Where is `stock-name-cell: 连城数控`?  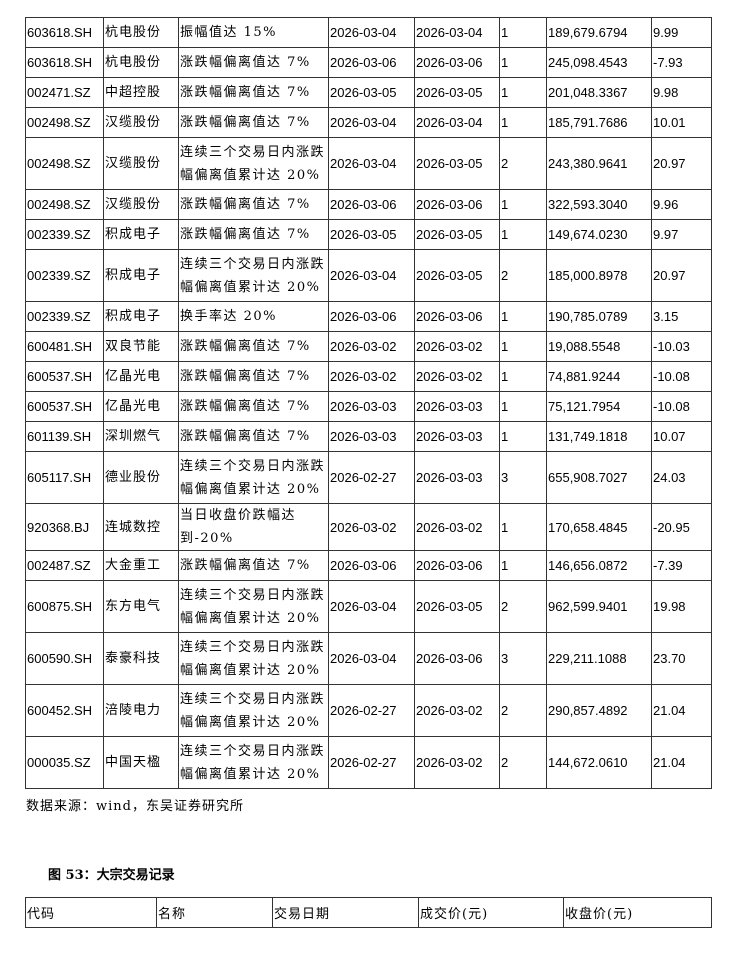
stock-name-cell: 连城数控 is located at coordinates (141, 527).